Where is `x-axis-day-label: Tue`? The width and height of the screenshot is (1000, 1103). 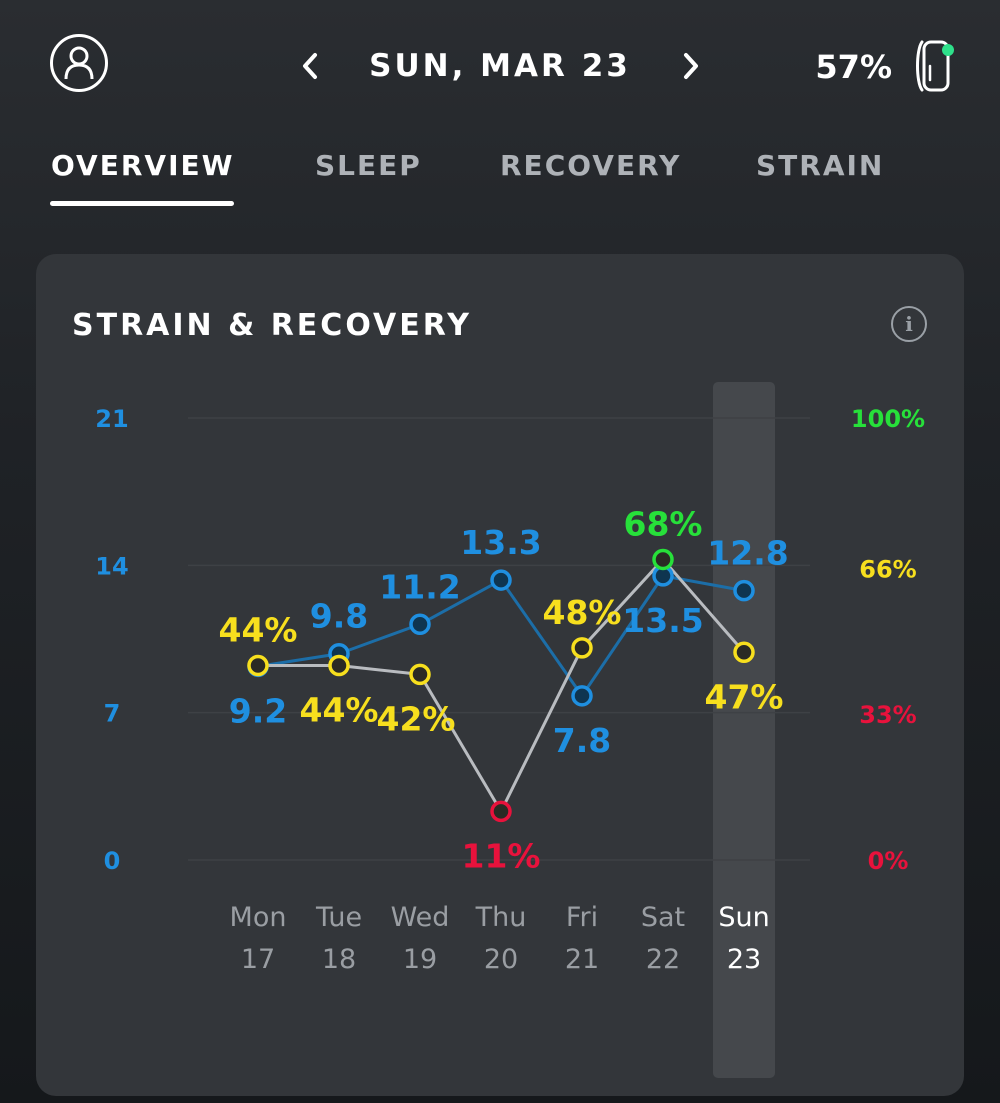 x-axis-day-label: Tue is located at coordinates (338, 917).